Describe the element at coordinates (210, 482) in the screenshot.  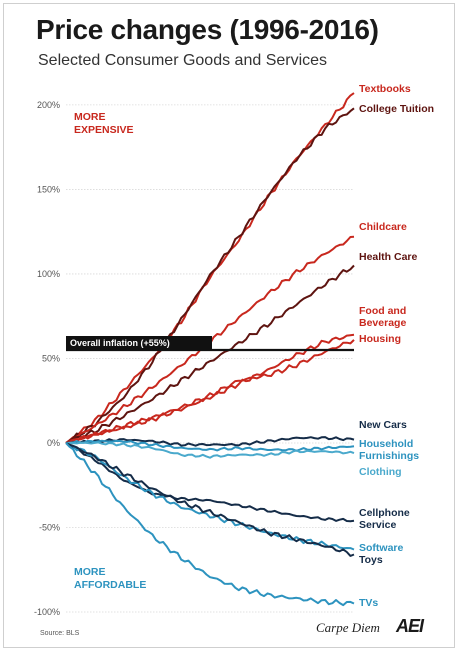
I see `series-line-cellphone-service` at that location.